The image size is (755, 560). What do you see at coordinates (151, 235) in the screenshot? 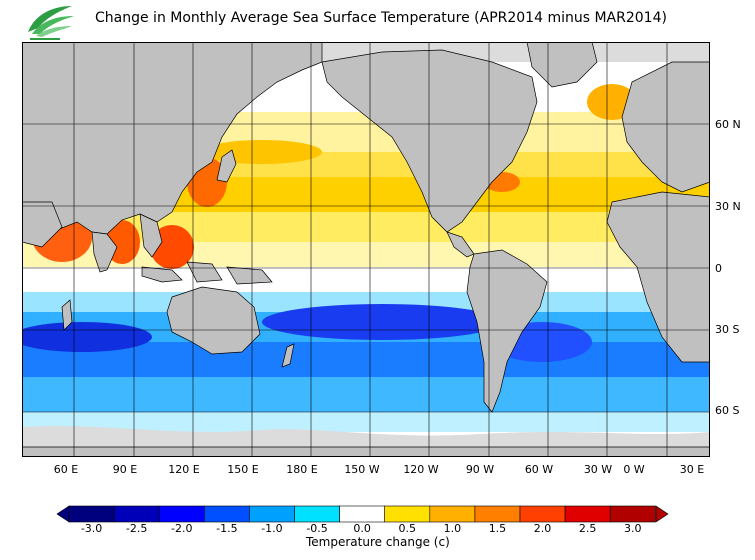
I see `land-indochina` at bounding box center [151, 235].